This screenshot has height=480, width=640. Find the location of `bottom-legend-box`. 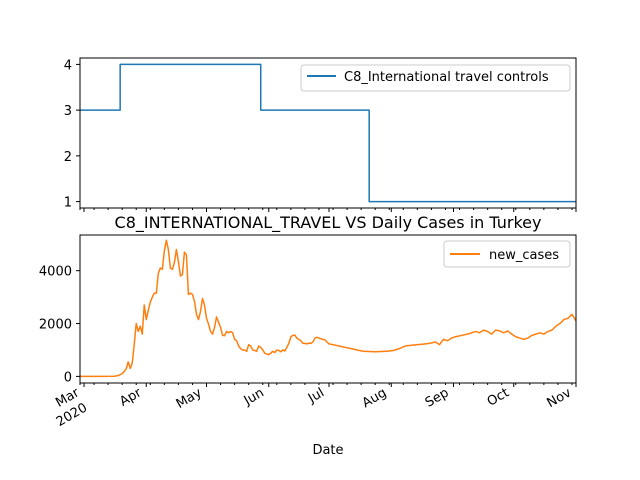

bottom-legend-box is located at coordinates (507, 254).